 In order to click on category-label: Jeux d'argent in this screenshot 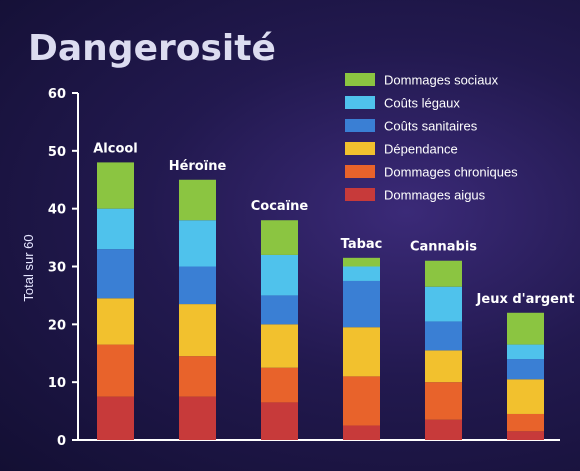, I will do `click(525, 299)`.